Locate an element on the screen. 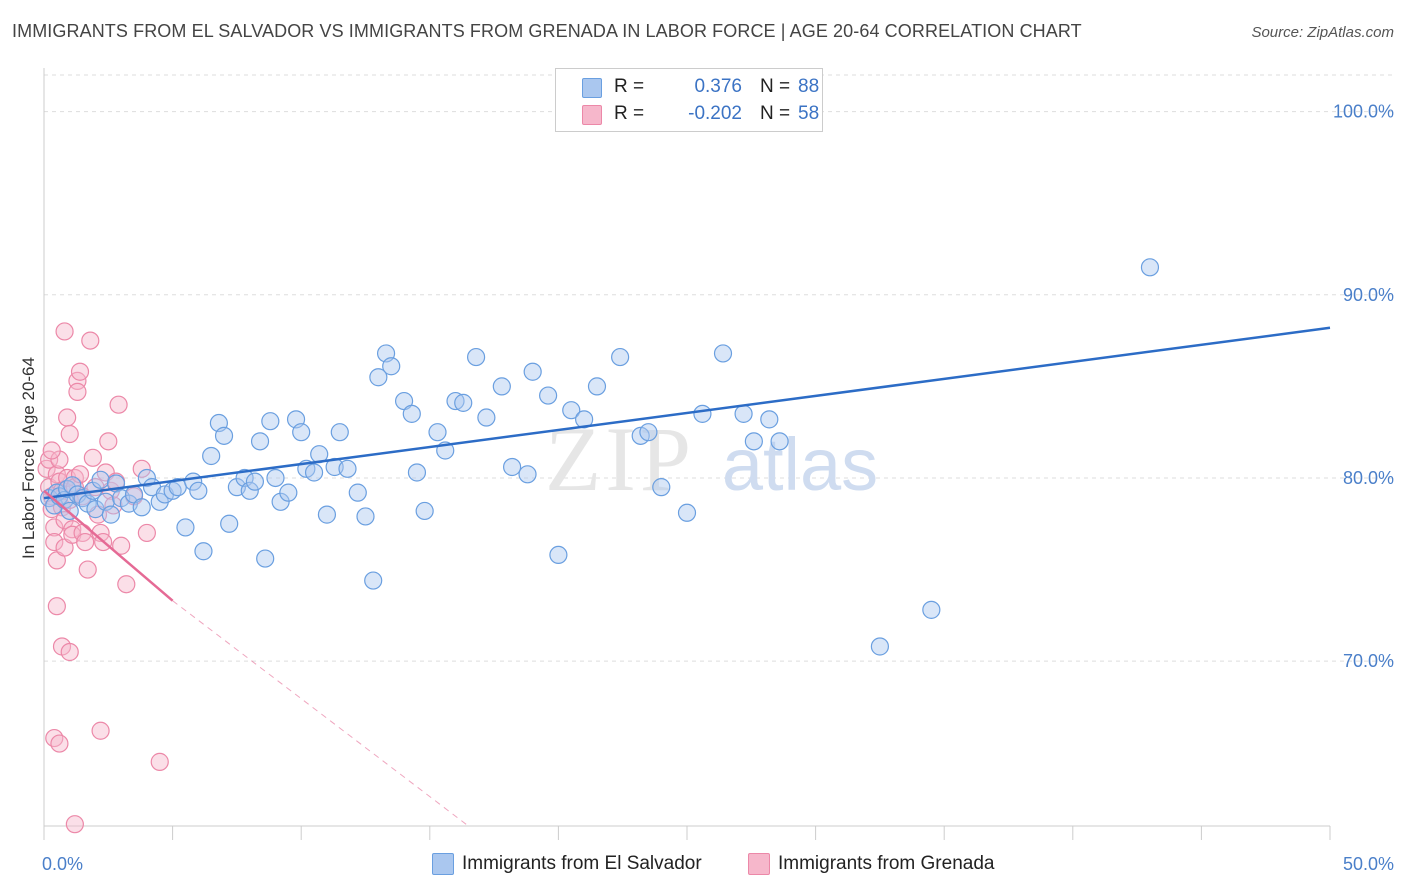  legend-r-label: R = is located at coordinates (629, 86).